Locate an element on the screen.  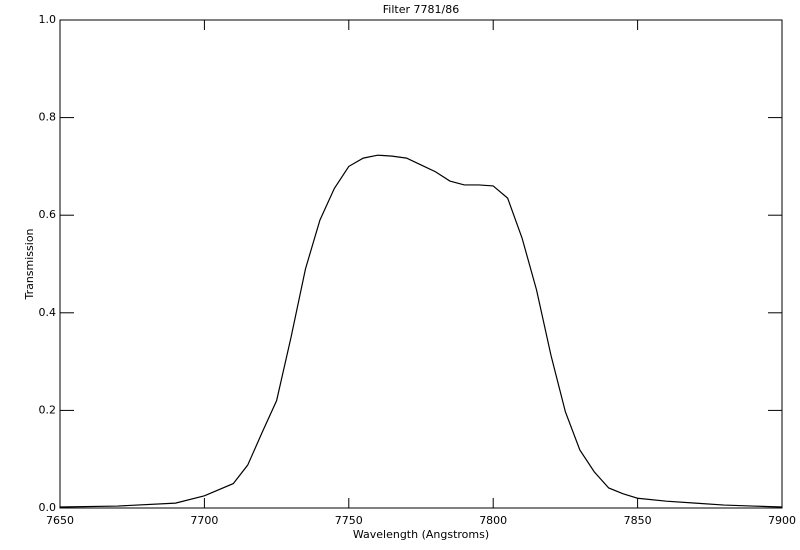
x-tick-label: 7800 is located at coordinates (493, 520).